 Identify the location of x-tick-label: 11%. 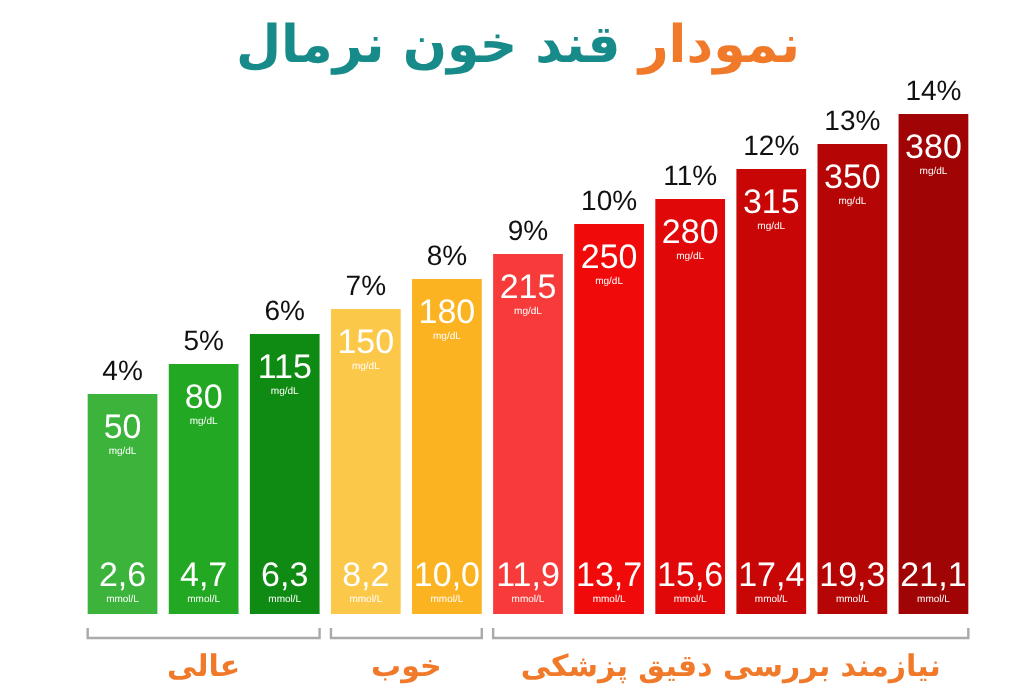
(690, 174).